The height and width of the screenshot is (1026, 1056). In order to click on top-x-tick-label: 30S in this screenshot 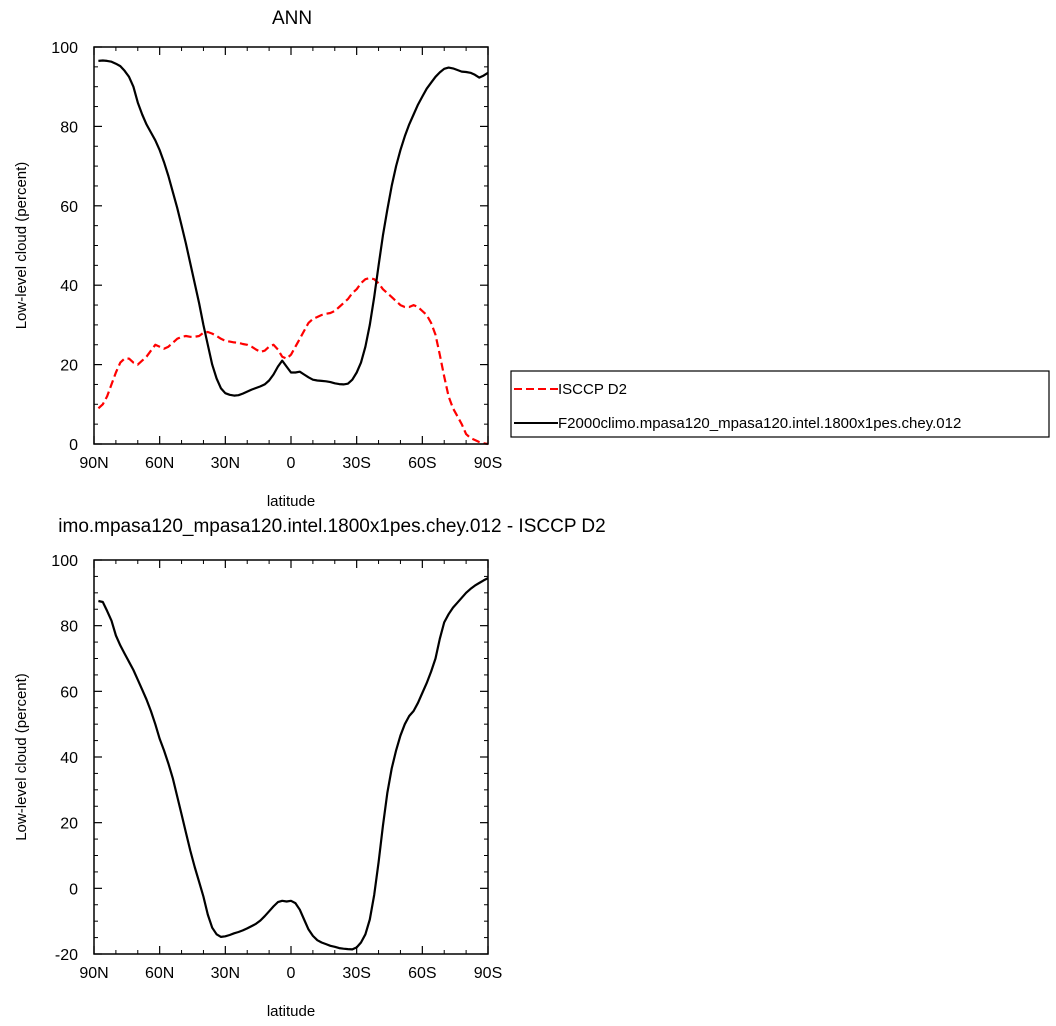, I will do `click(356, 463)`.